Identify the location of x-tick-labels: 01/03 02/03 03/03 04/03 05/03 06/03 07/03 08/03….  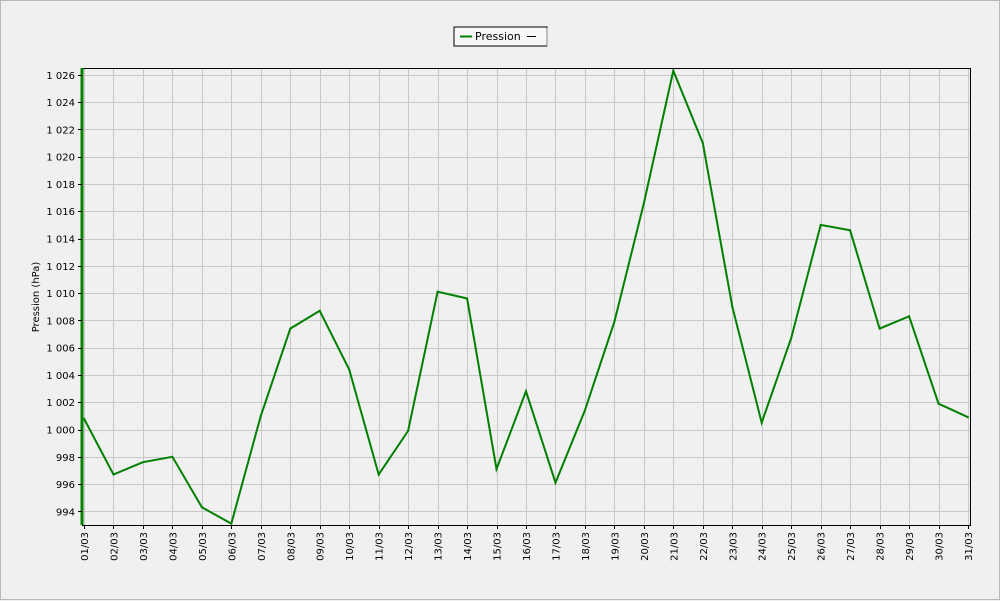
(527, 546).